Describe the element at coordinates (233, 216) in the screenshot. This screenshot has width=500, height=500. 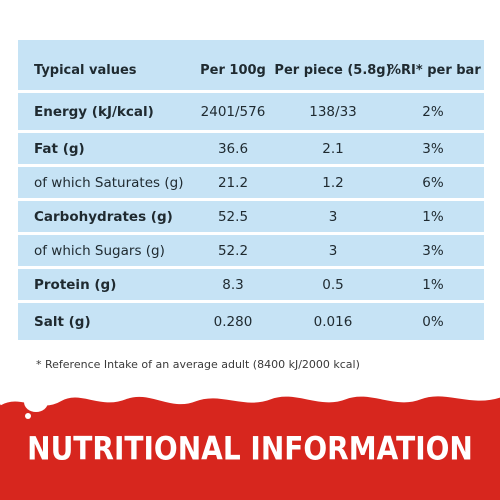
I see `row-per-100g: 52.5` at that location.